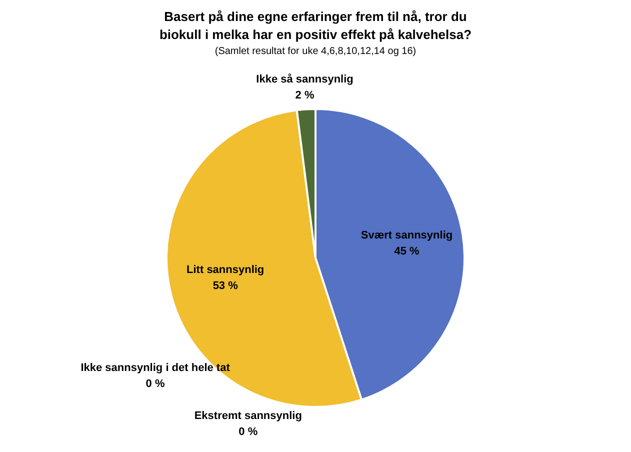  Describe the element at coordinates (315, 26) in the screenshot. I see `chart-title: Basert på dine egne erfaringer frem til nå, tror du biokull i melka har en positiv effekt på kalvehelsa?` at that location.